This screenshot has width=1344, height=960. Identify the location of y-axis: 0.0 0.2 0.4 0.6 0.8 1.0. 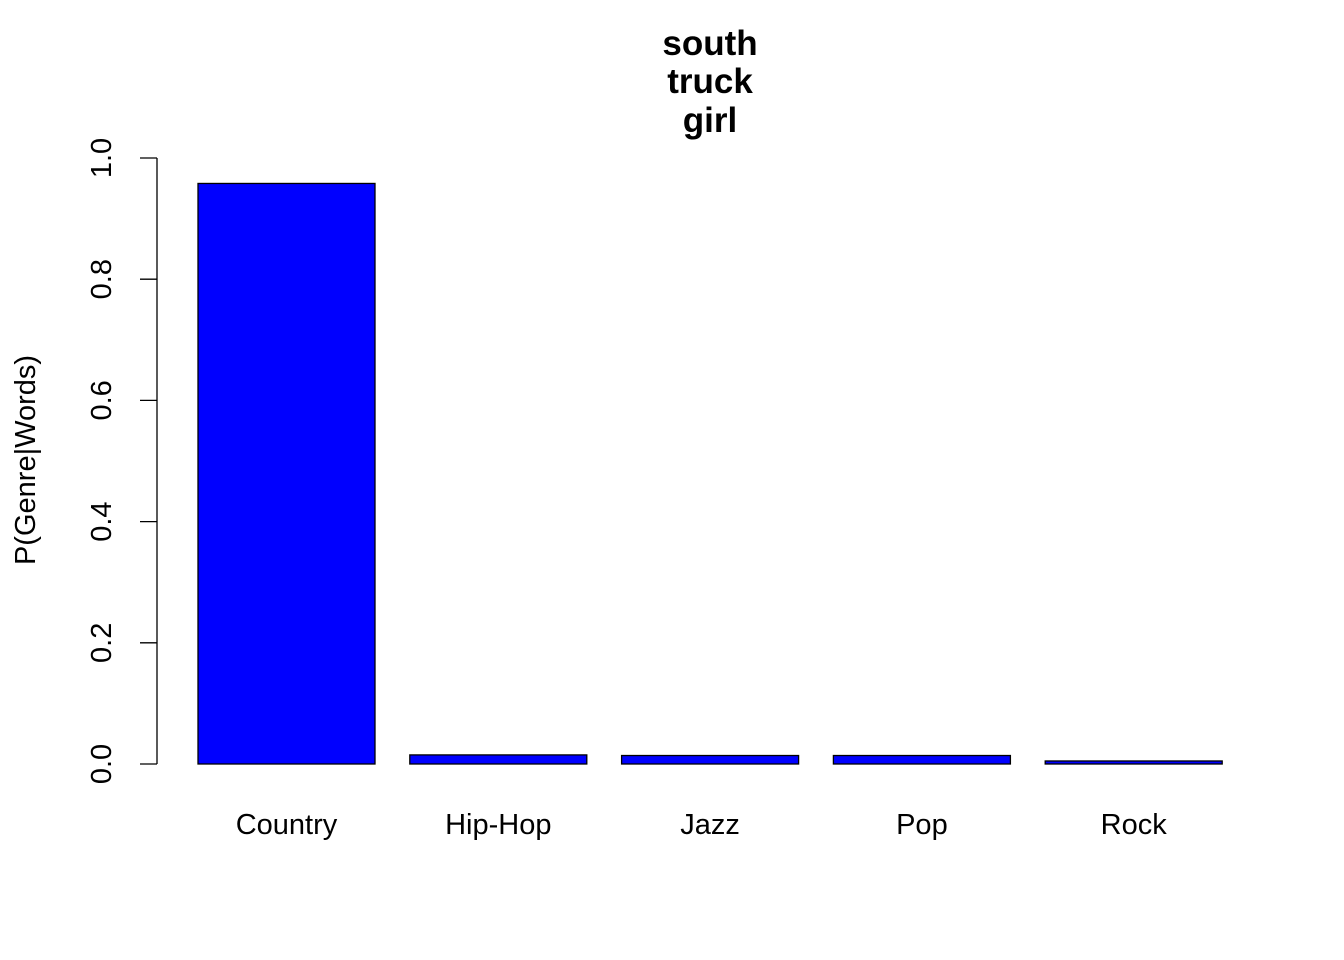
(122, 461).